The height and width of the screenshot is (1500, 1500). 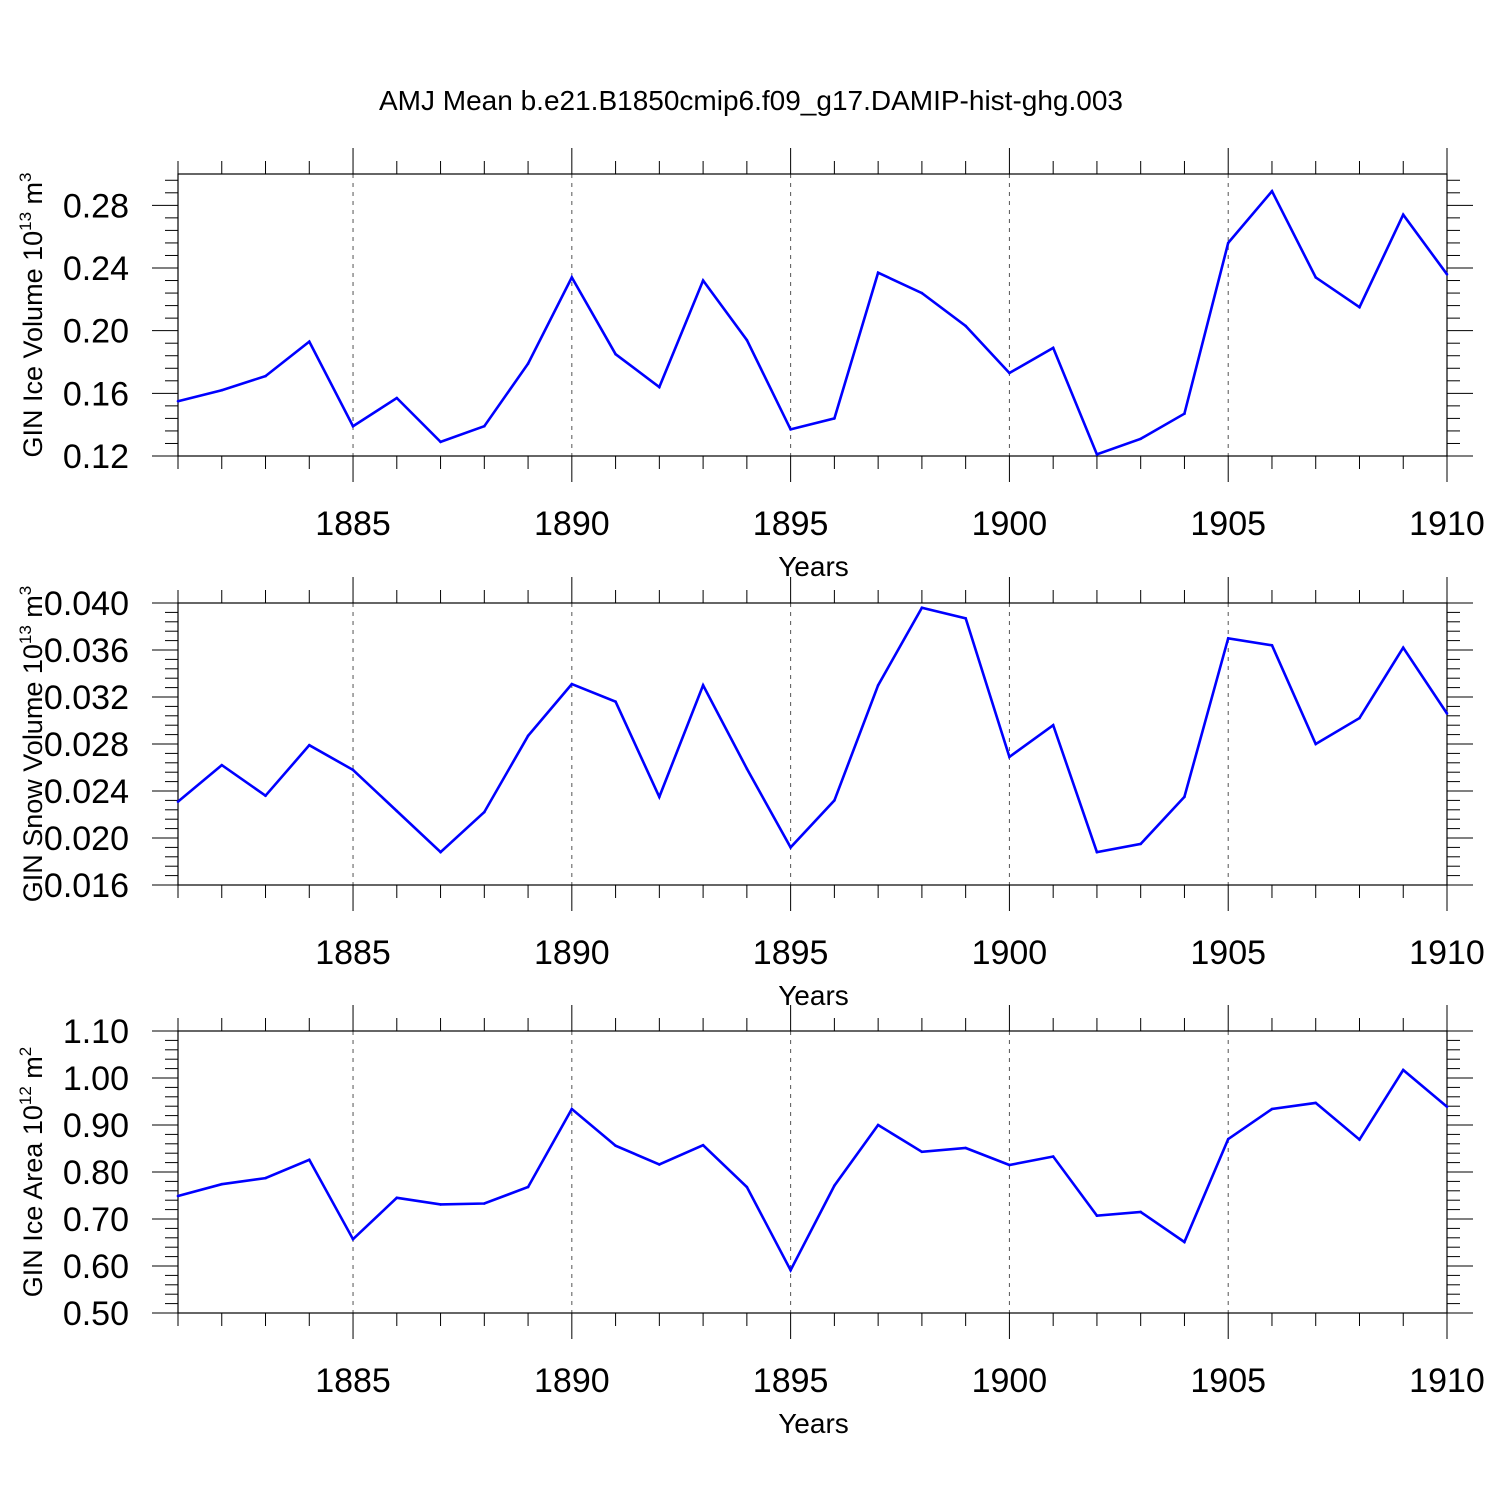 I want to click on y-tick-label: 0.036, so click(x=86, y=651).